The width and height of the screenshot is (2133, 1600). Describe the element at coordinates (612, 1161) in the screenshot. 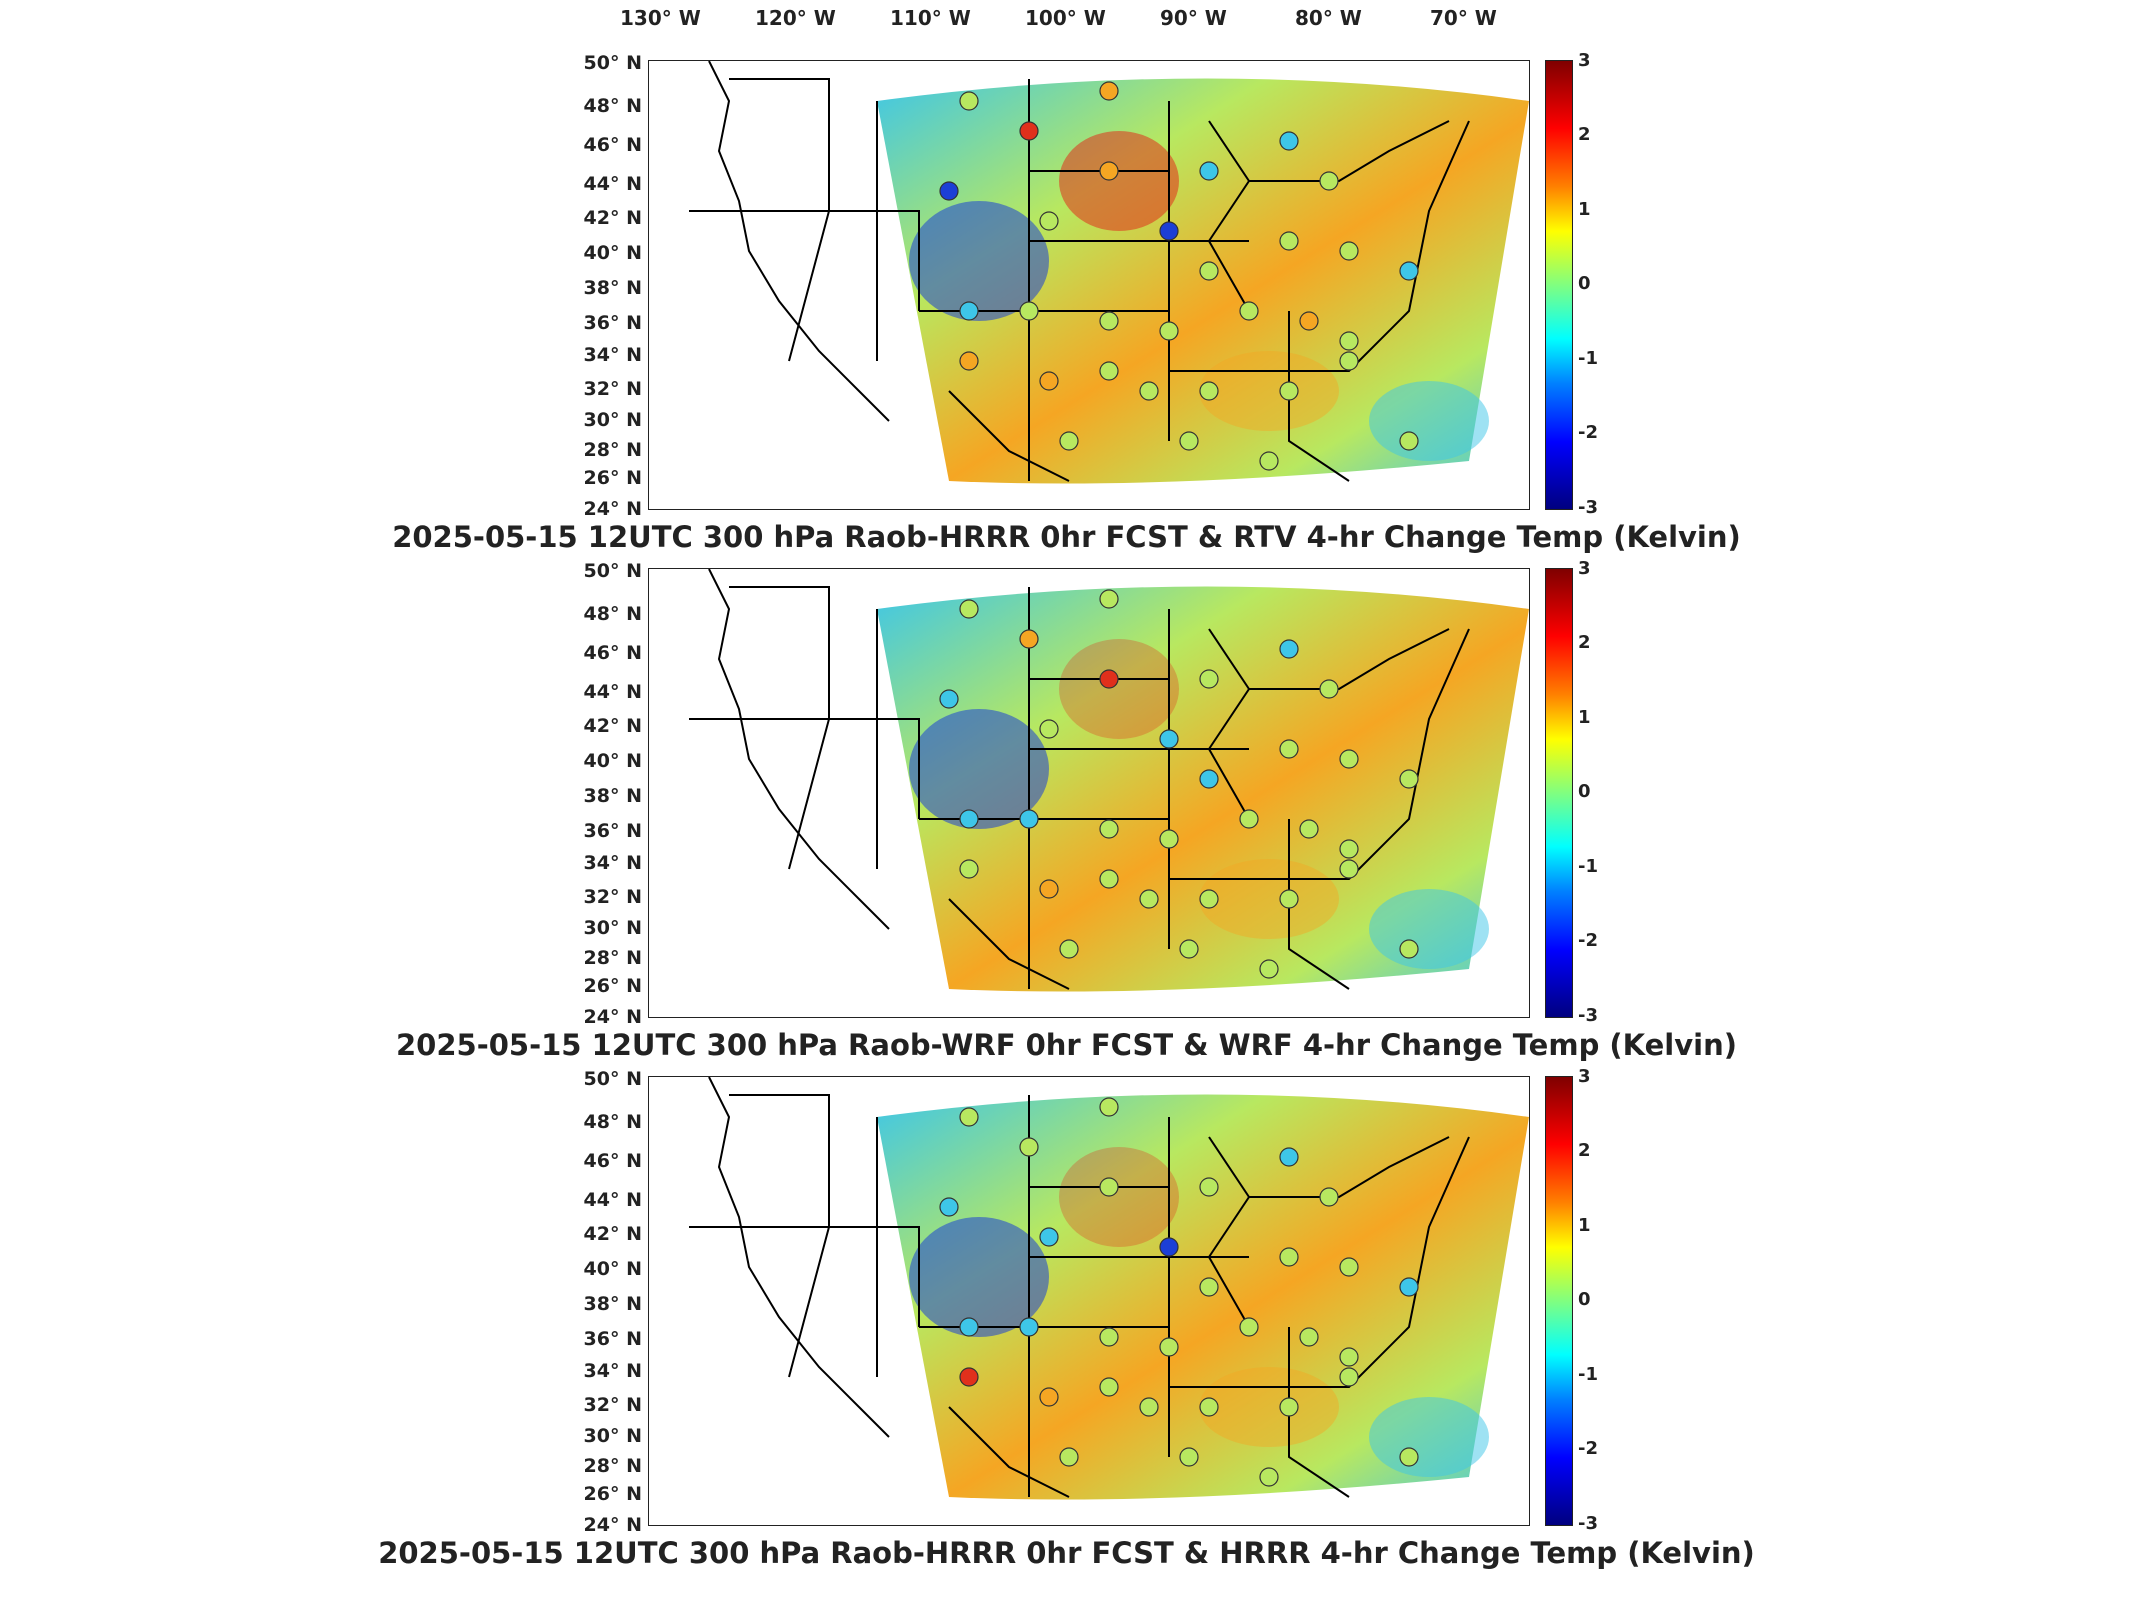

I see `lat-label: 46° N` at that location.